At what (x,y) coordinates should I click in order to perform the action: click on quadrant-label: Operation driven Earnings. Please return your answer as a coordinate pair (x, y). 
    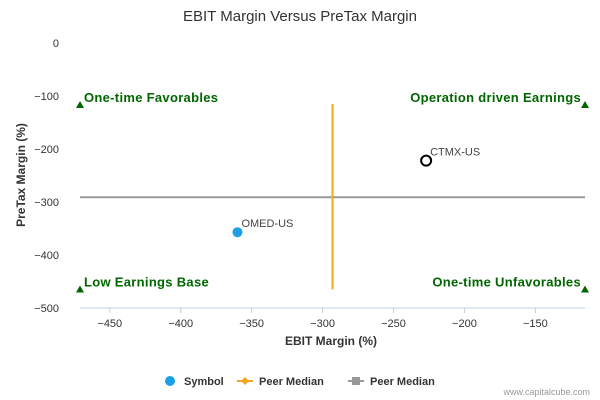
    Looking at the image, I should click on (495, 97).